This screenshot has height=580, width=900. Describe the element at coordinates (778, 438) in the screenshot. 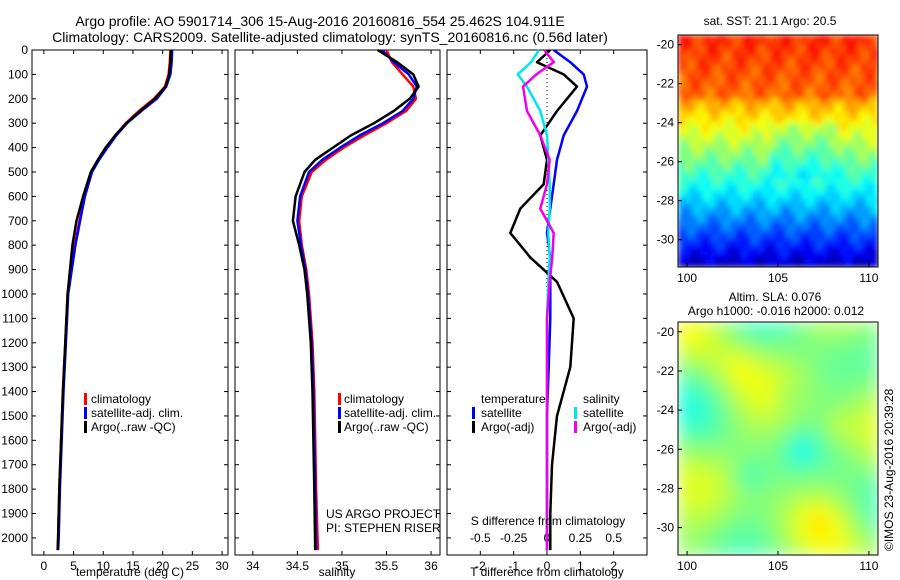

I see `sla-heatmap` at that location.